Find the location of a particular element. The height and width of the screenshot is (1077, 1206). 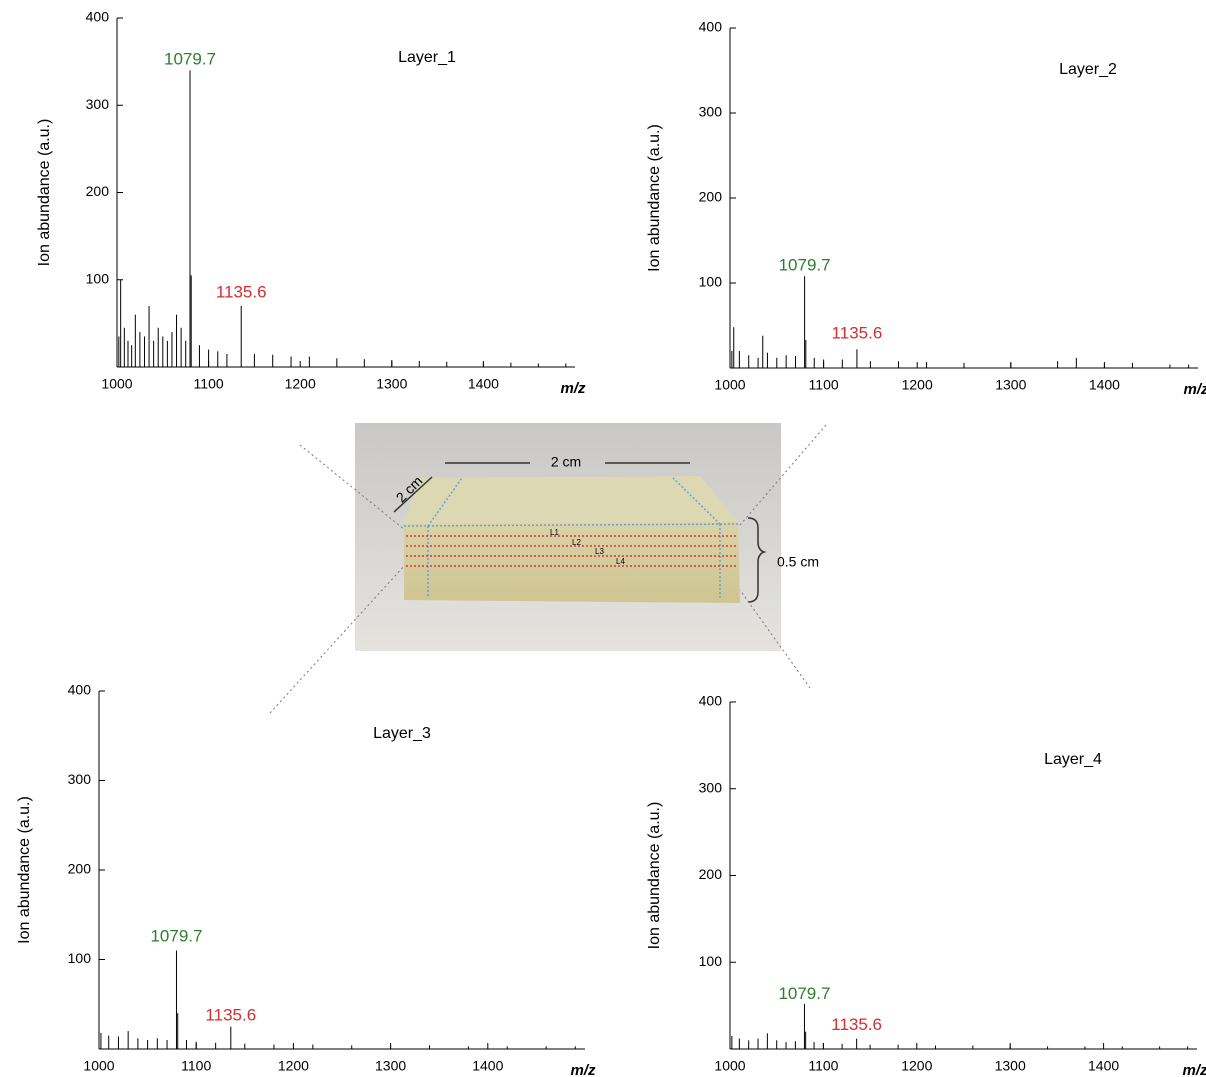

chart-title: Layer_2 is located at coordinates (1088, 69).